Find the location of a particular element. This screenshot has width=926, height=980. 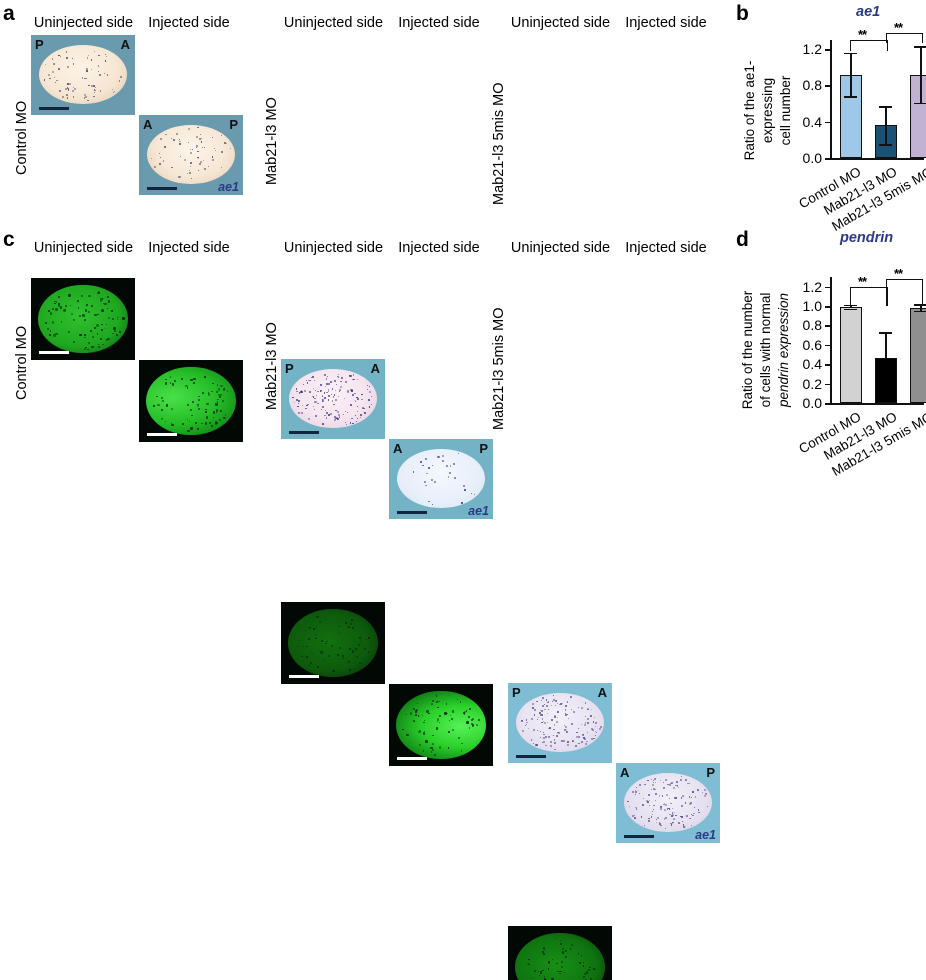

panel-letter-c: c is located at coordinates (9, 239).